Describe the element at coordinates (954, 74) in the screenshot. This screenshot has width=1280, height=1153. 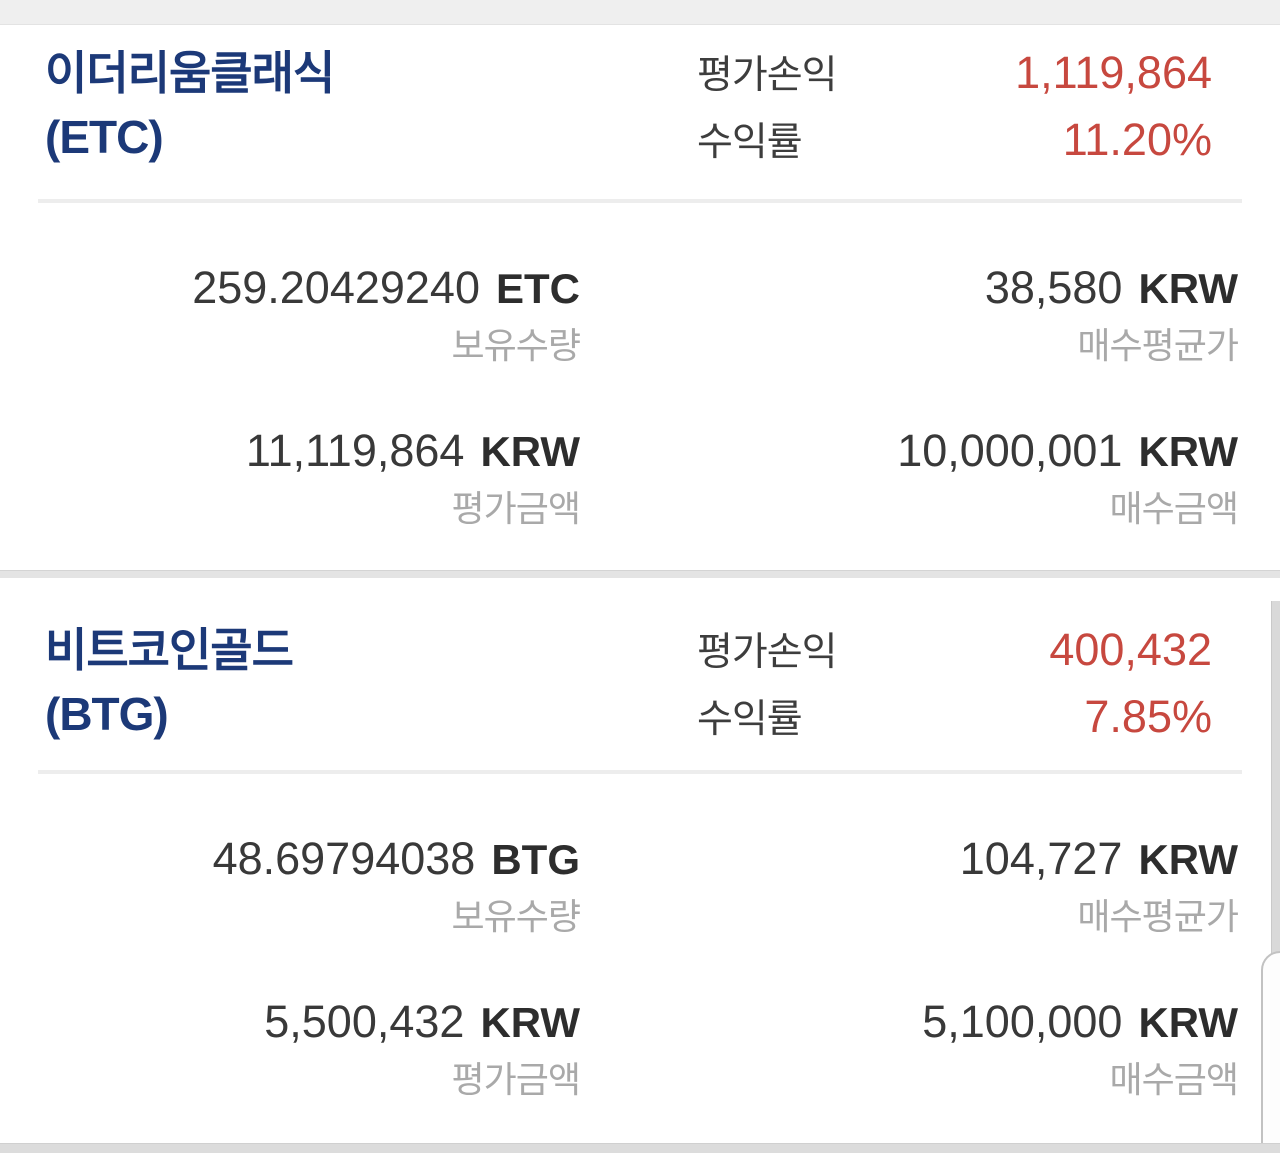
I see `eval-profit-loss-row: 평가손익 1,119,864` at that location.